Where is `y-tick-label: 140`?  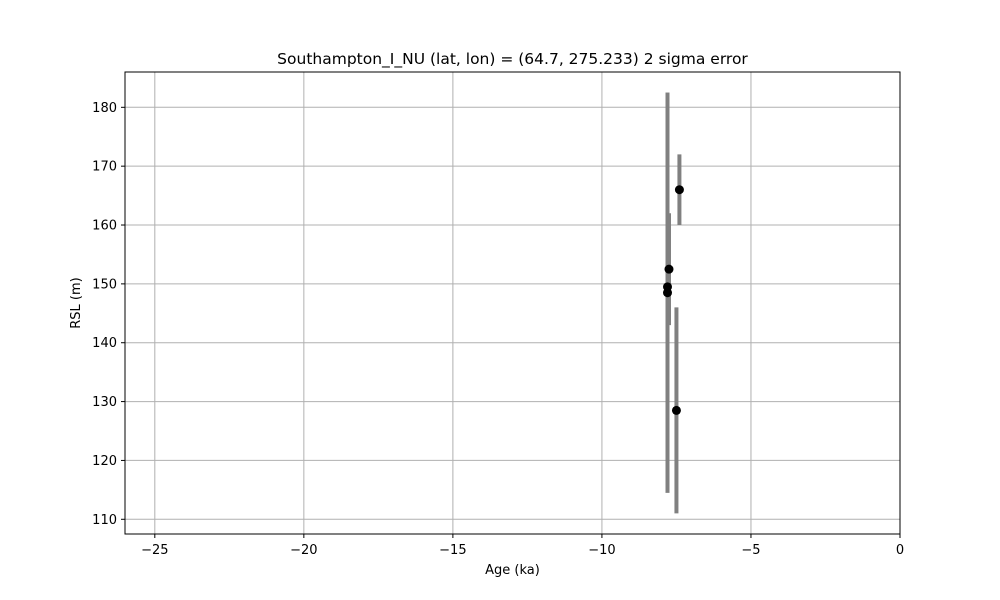
y-tick-label: 140 is located at coordinates (104, 343).